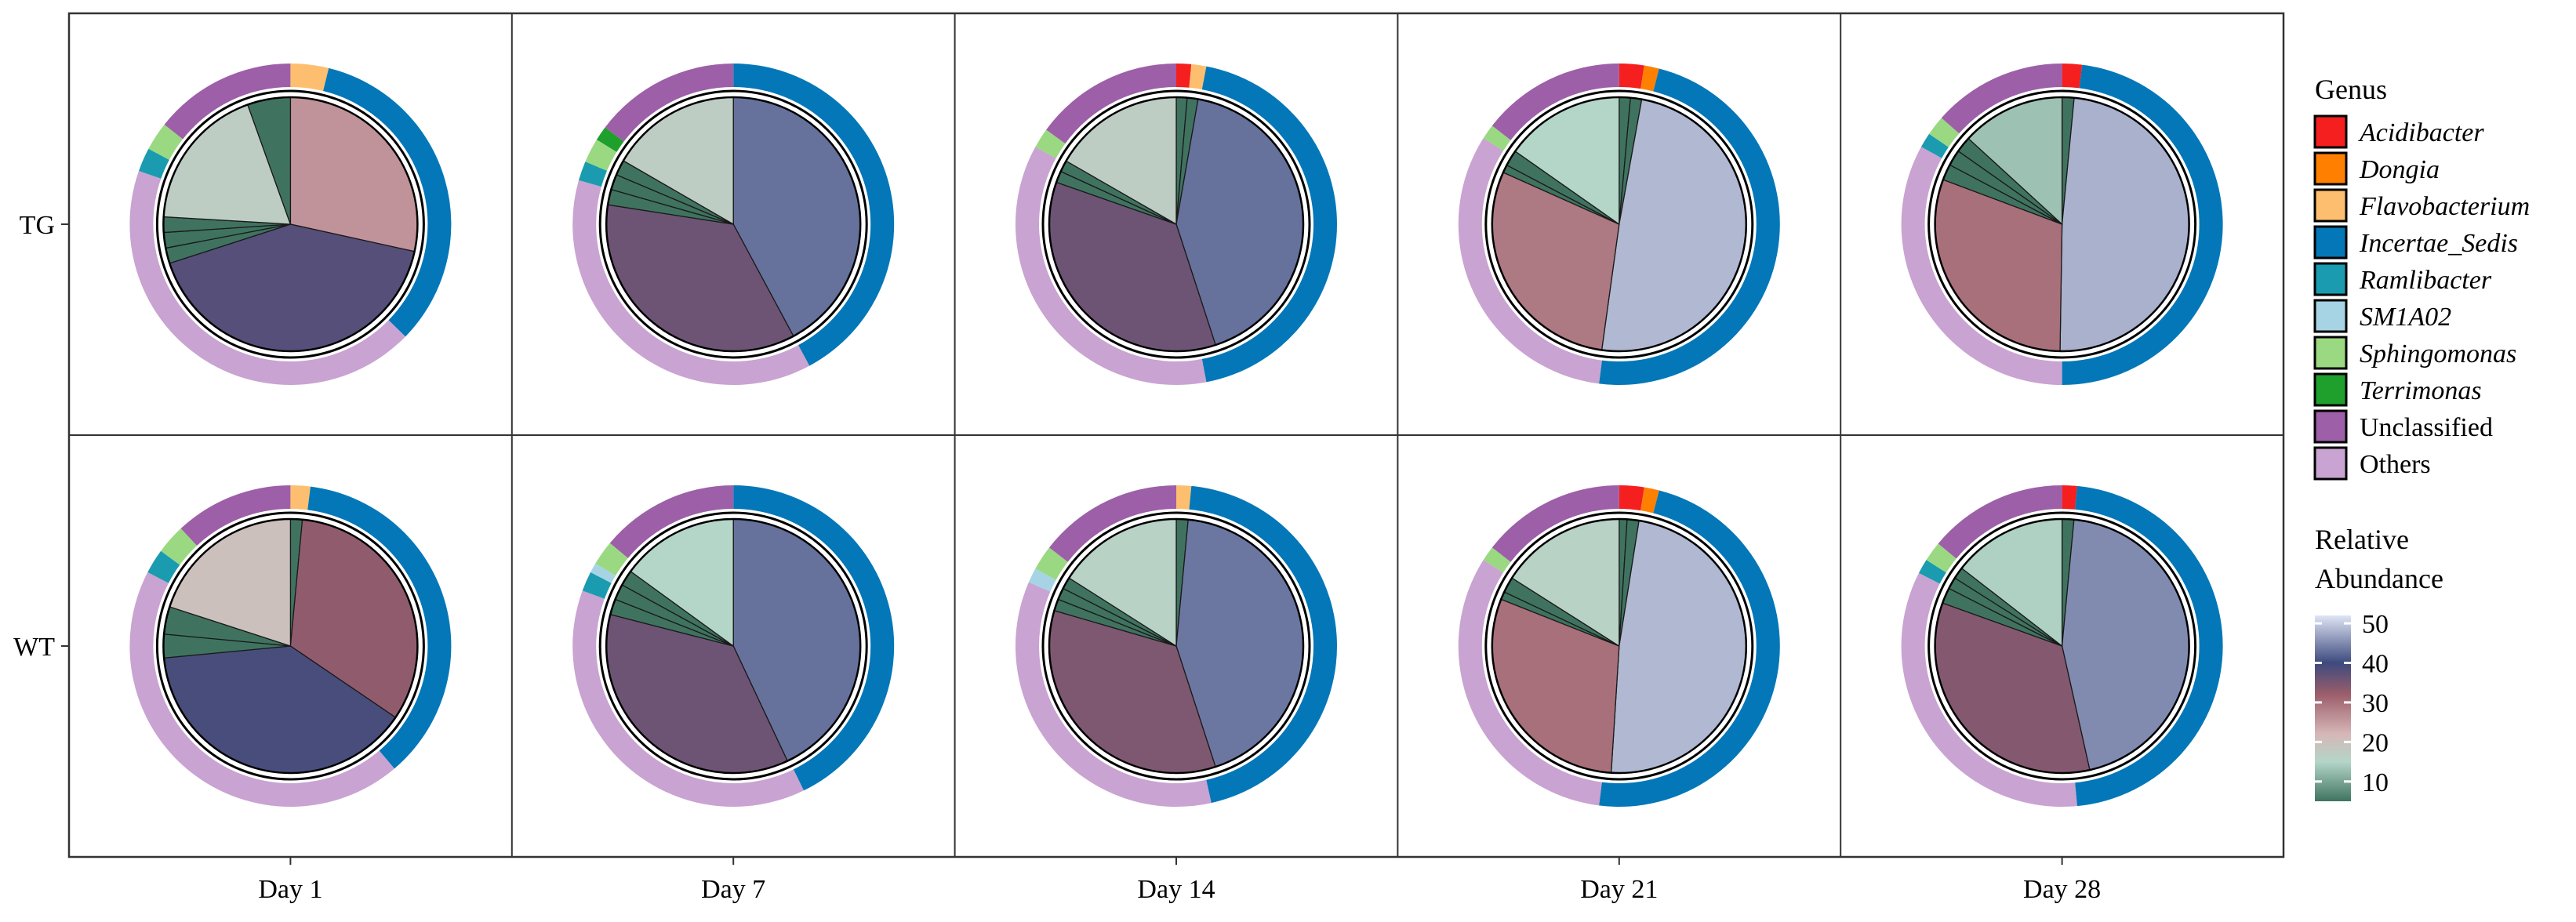 This screenshot has width=2576, height=922. Describe the element at coordinates (733, 890) in the screenshot. I see `column-label-day-7: Day 7` at that location.